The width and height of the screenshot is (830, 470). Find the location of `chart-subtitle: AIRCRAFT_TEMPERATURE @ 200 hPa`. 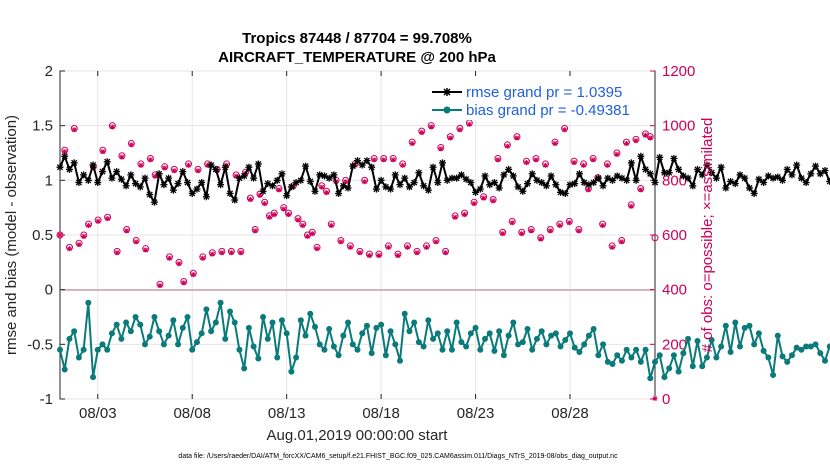

chart-subtitle: AIRCRAFT_TEMPERATURE @ 200 hPa is located at coordinates (357, 57).